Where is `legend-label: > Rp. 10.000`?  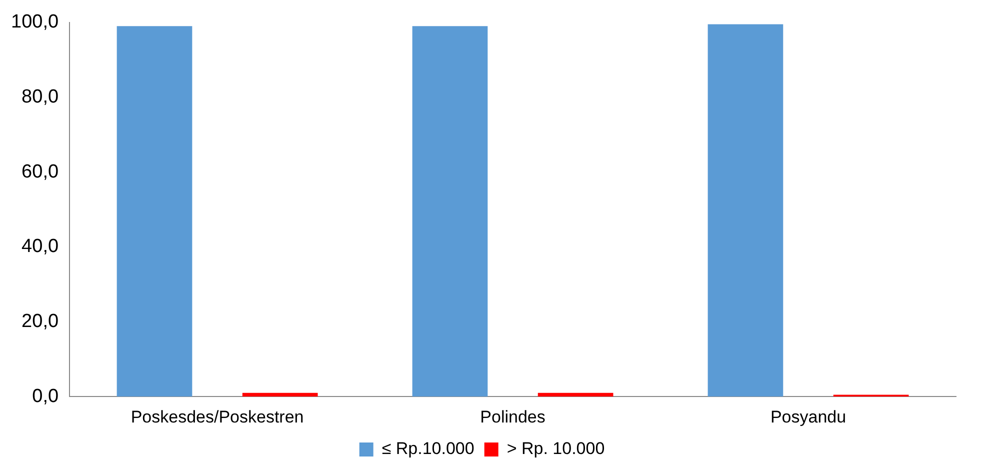 legend-label: > Rp. 10.000 is located at coordinates (555, 448).